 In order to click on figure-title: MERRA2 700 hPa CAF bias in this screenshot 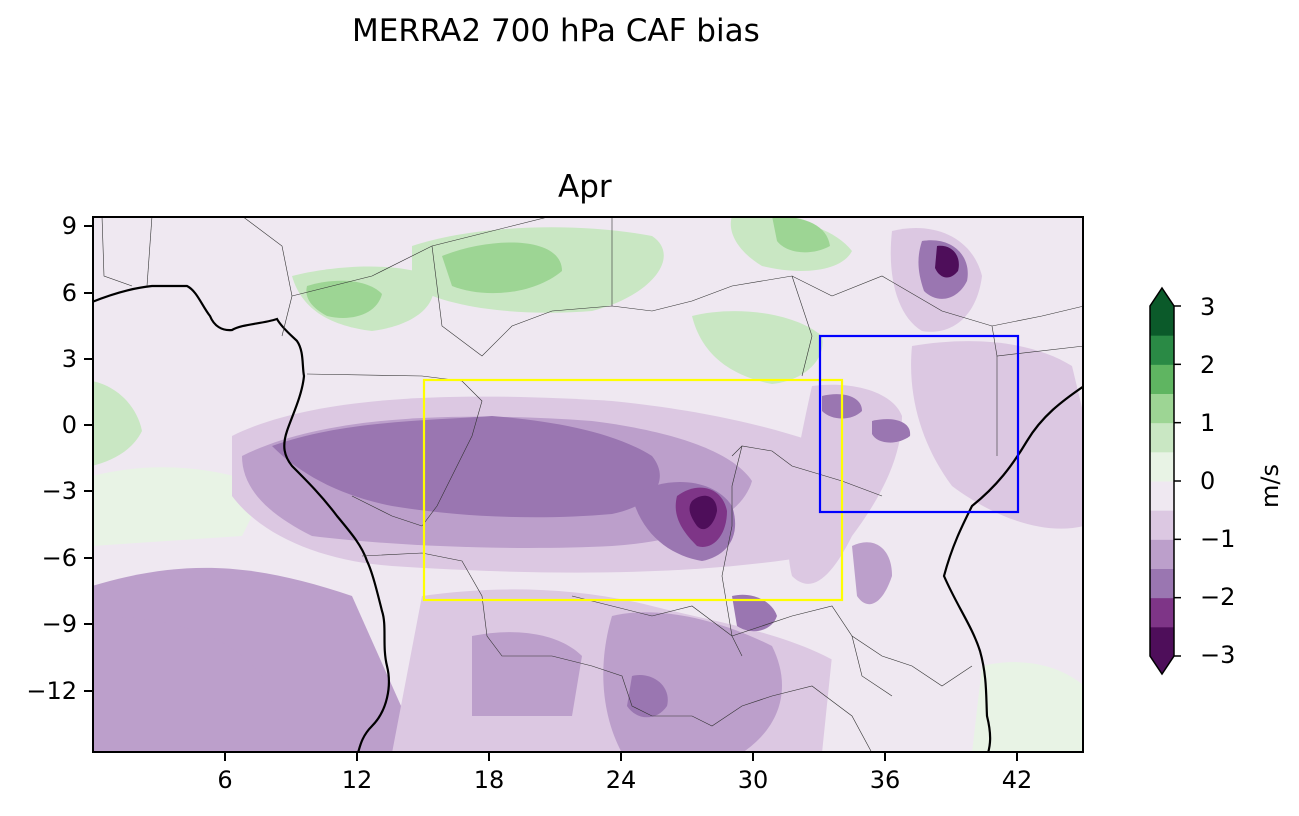, I will do `click(556, 31)`.